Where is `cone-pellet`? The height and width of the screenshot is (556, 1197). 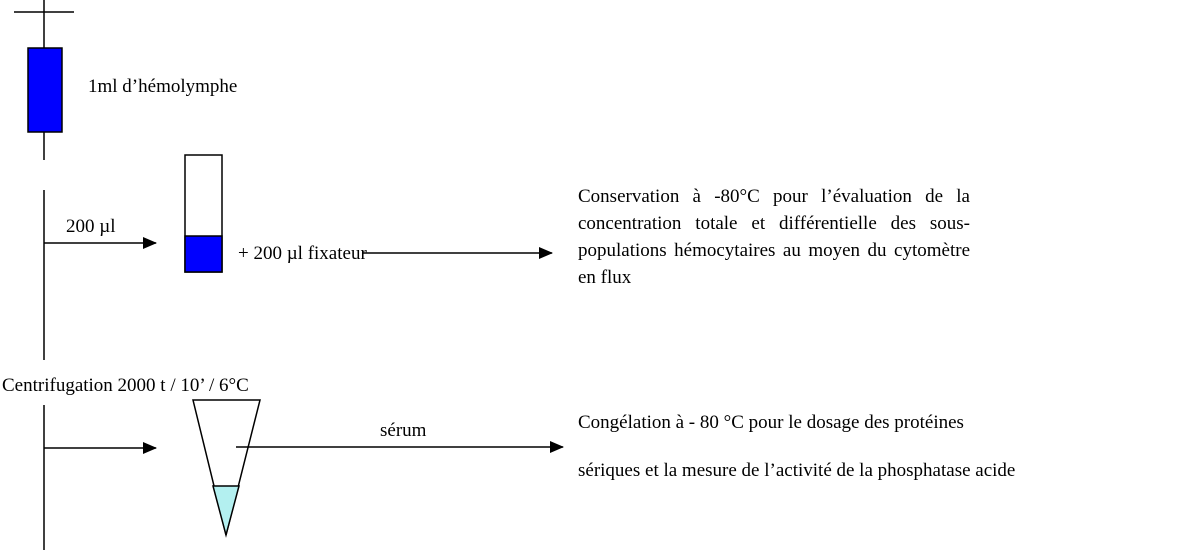 cone-pellet is located at coordinates (226, 511).